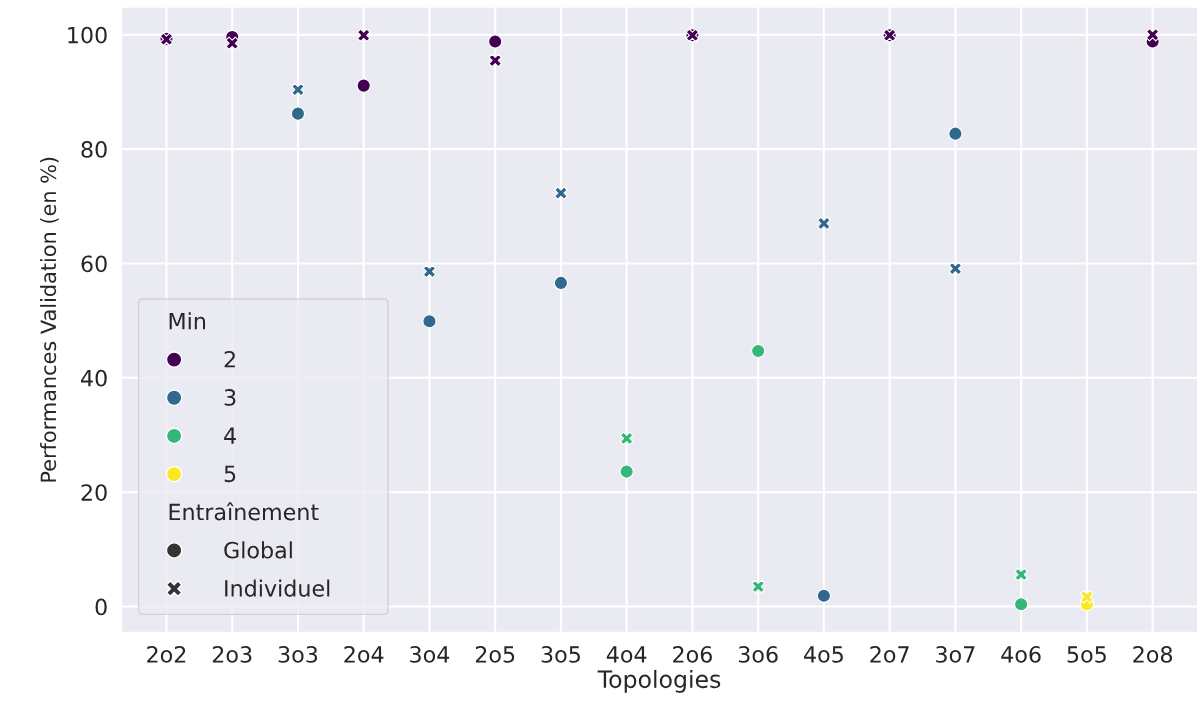 This screenshot has height=713, width=1197. What do you see at coordinates (955, 654) in the screenshot?
I see `x-tick-label: 3o7` at bounding box center [955, 654].